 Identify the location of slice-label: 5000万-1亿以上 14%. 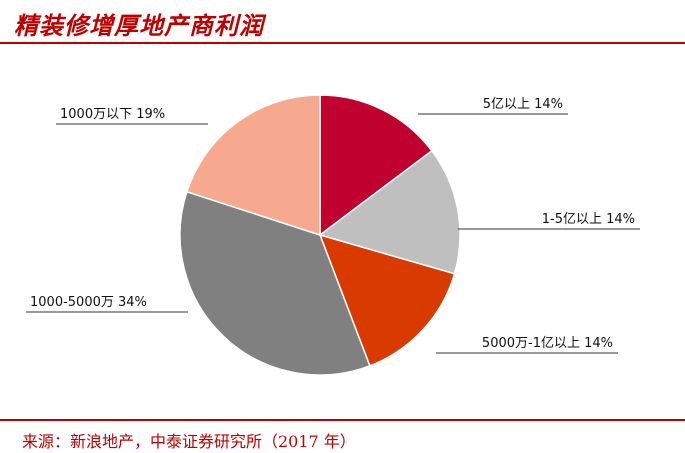
(547, 343).